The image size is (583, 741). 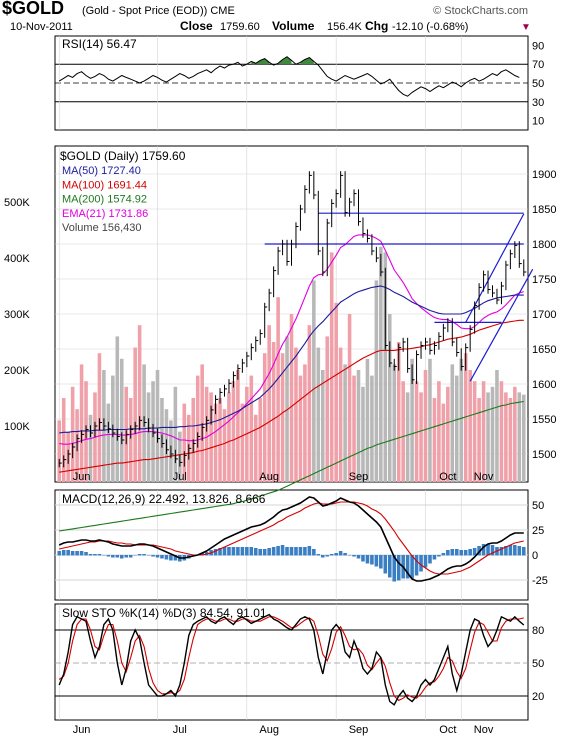 I want to click on volume-value: 156.4K, so click(x=345, y=27).